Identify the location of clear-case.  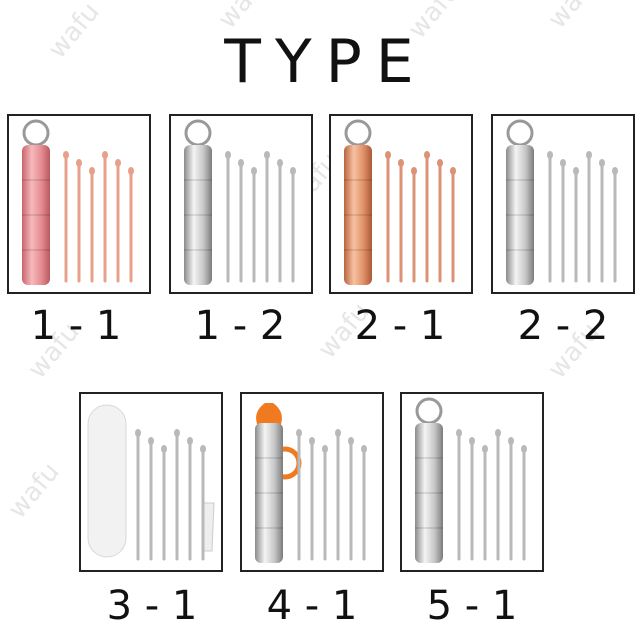
(107, 481).